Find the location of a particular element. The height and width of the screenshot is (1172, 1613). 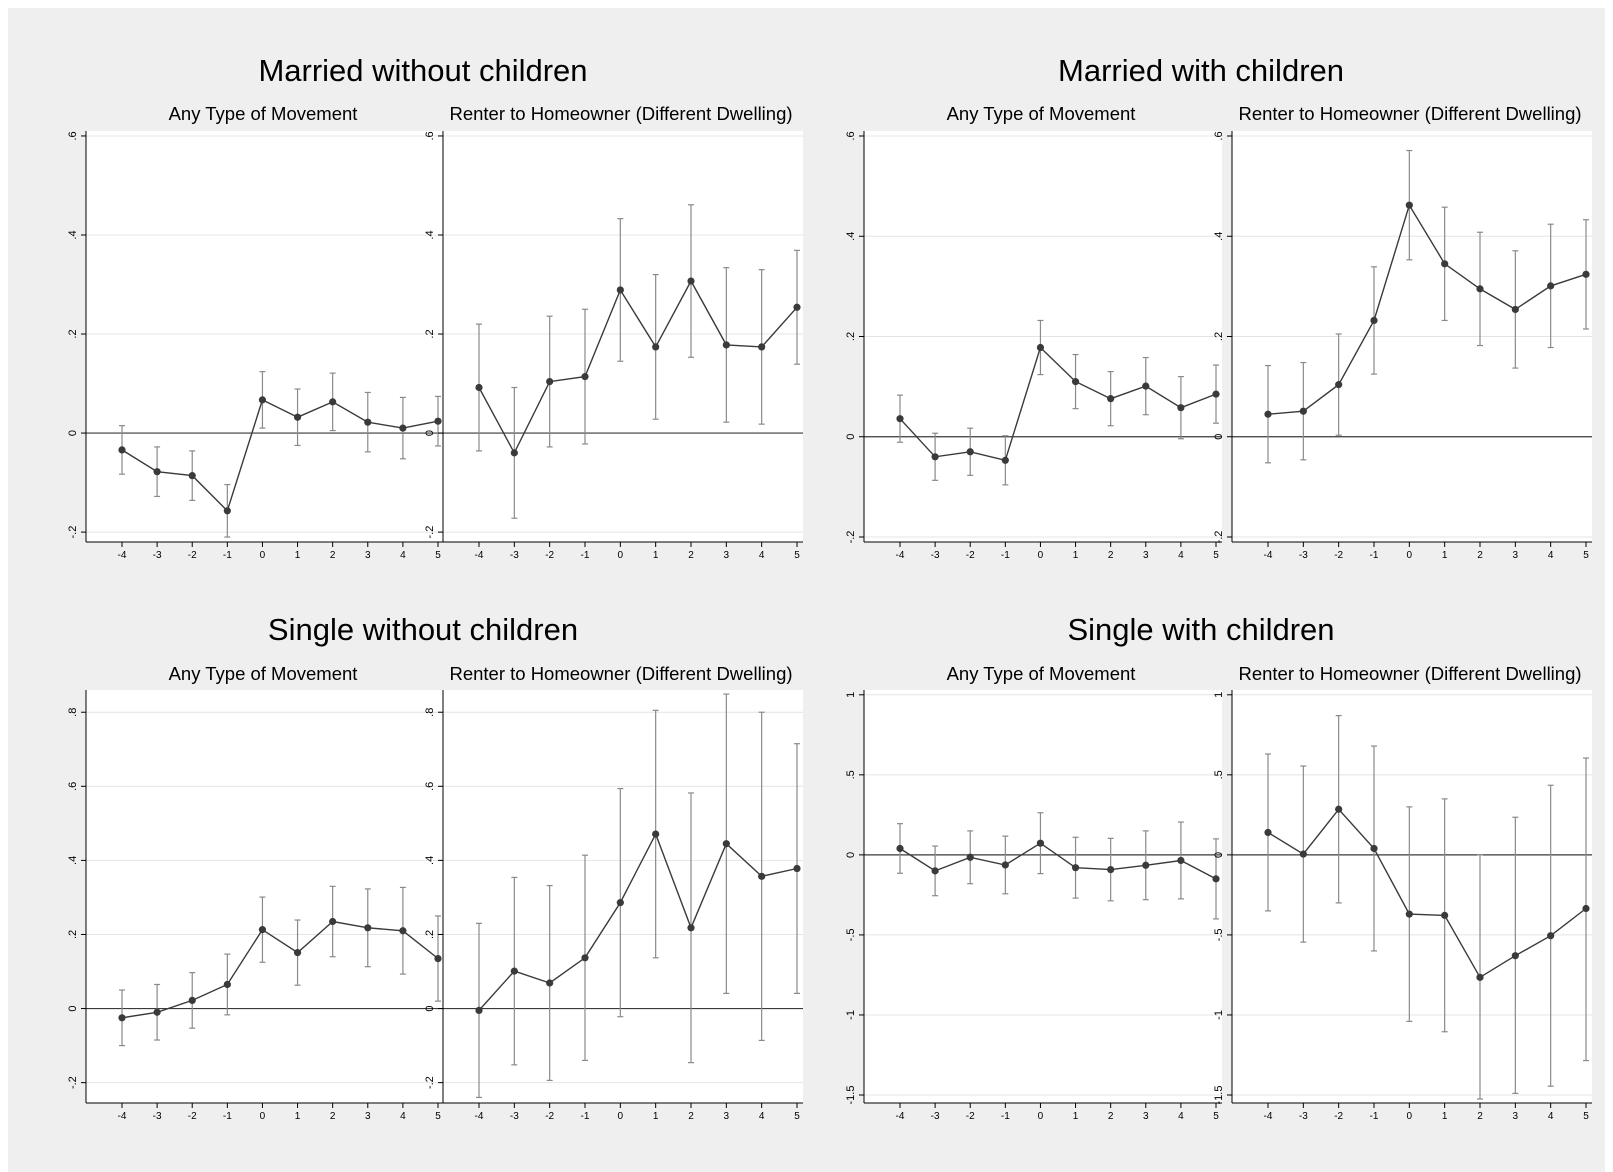

y-tick-label: 1 is located at coordinates (851, 695).